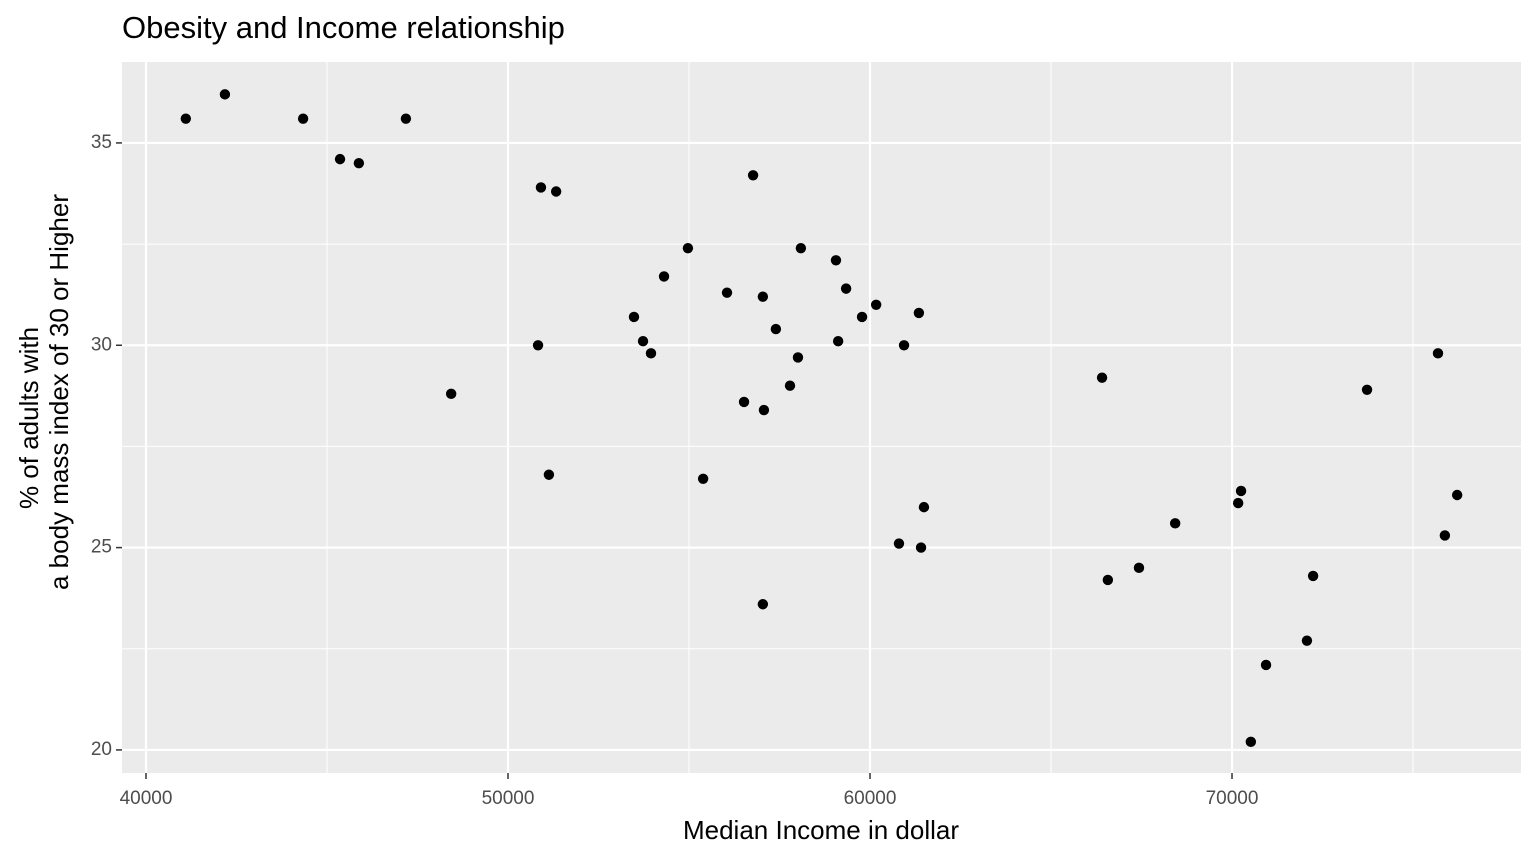 The image size is (1536, 864). Describe the element at coordinates (101, 344) in the screenshot. I see `y-tick-label: 30` at that location.